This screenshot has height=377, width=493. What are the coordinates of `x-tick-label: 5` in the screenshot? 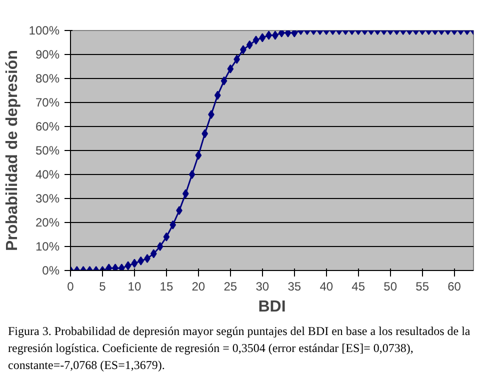 It's located at (102, 287).